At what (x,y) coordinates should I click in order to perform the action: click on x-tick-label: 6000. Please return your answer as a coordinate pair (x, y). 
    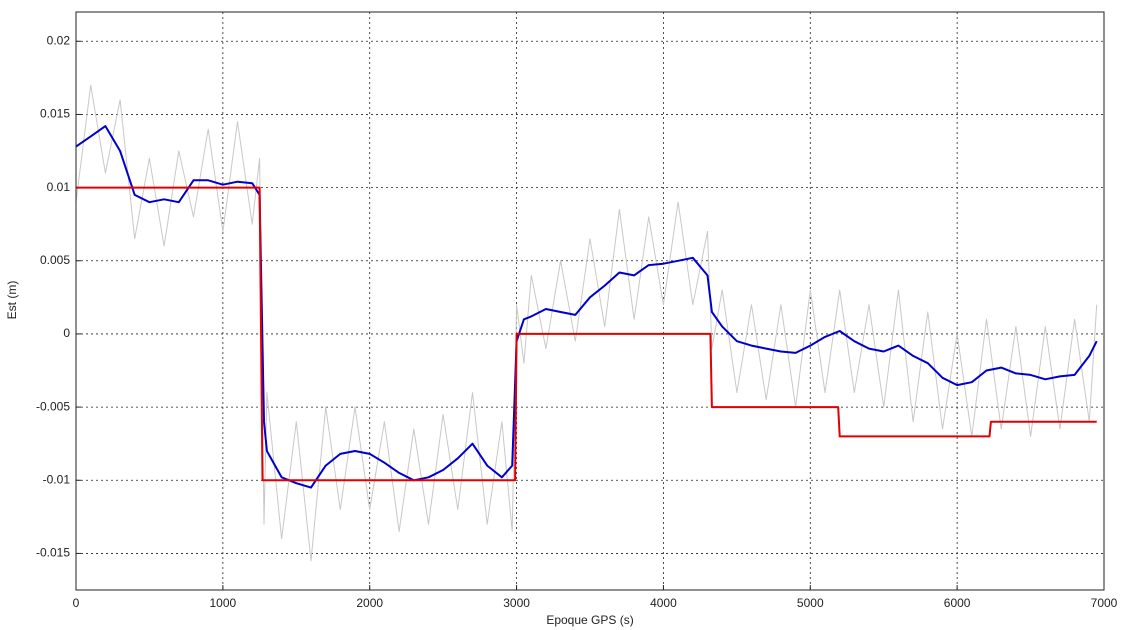
    Looking at the image, I should click on (957, 603).